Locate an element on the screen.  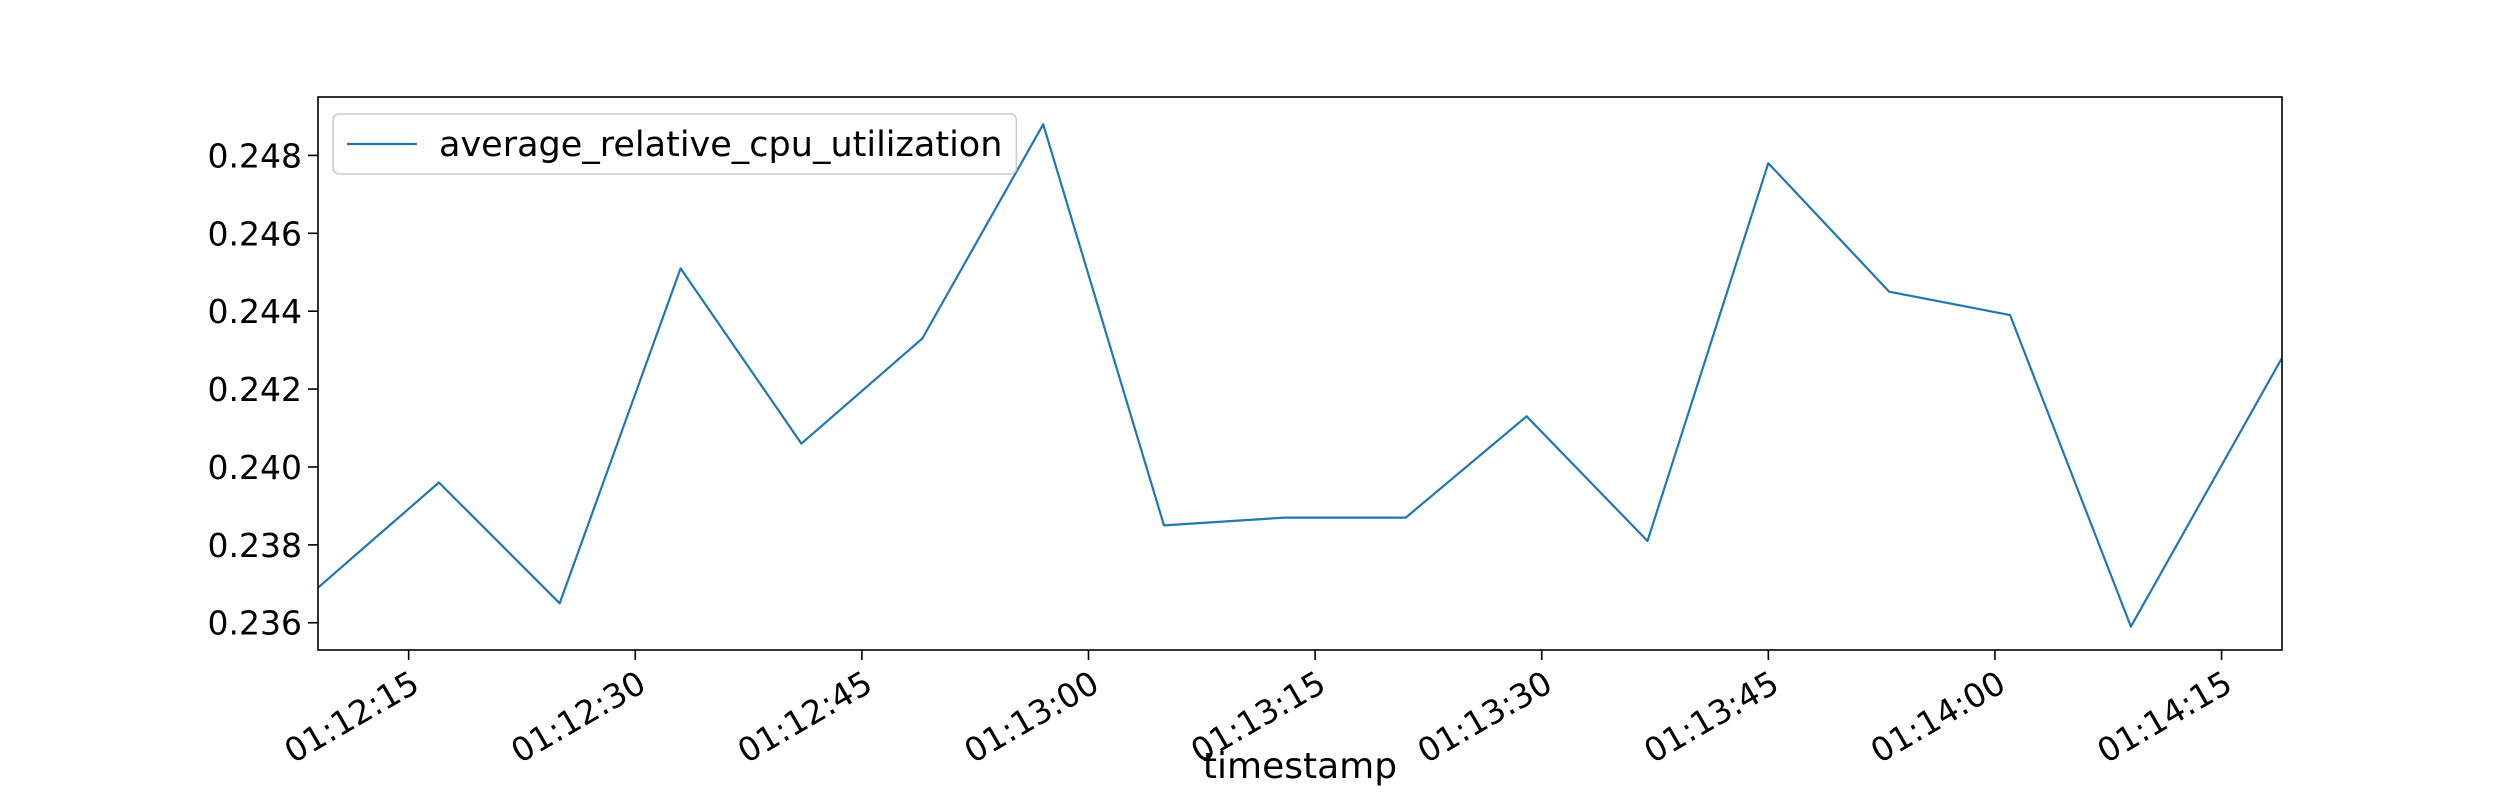
x-tick-label: 01:12:45 is located at coordinates (805, 717).